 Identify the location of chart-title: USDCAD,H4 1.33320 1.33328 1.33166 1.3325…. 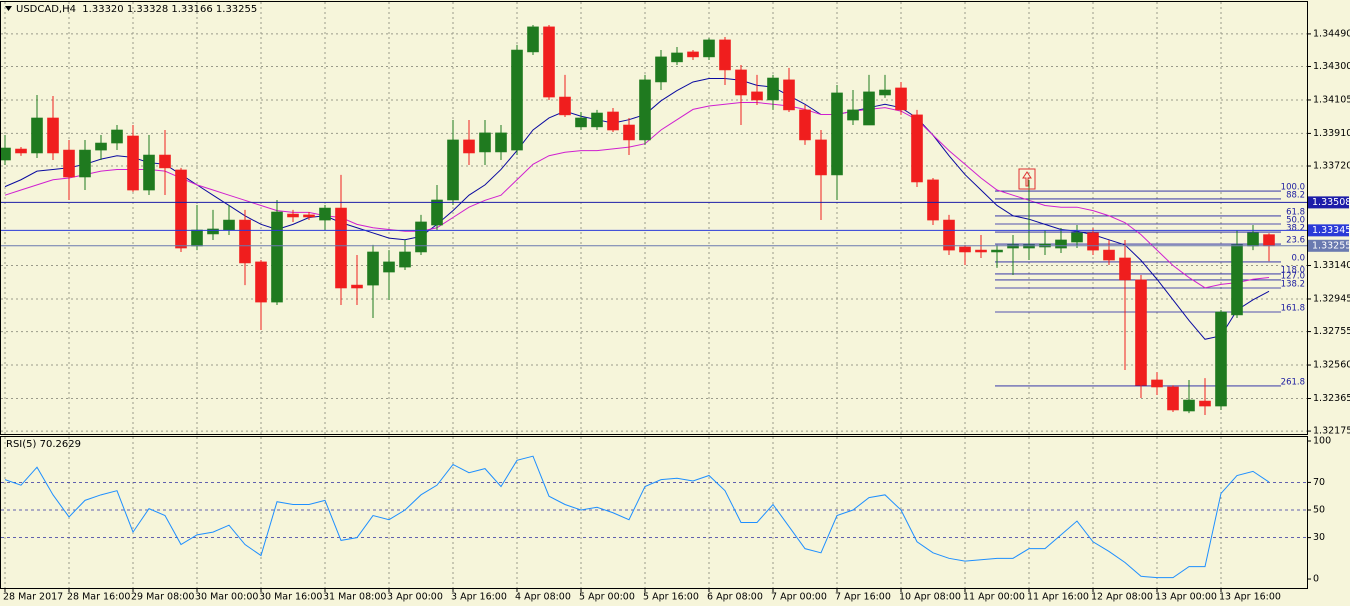
(136, 9).